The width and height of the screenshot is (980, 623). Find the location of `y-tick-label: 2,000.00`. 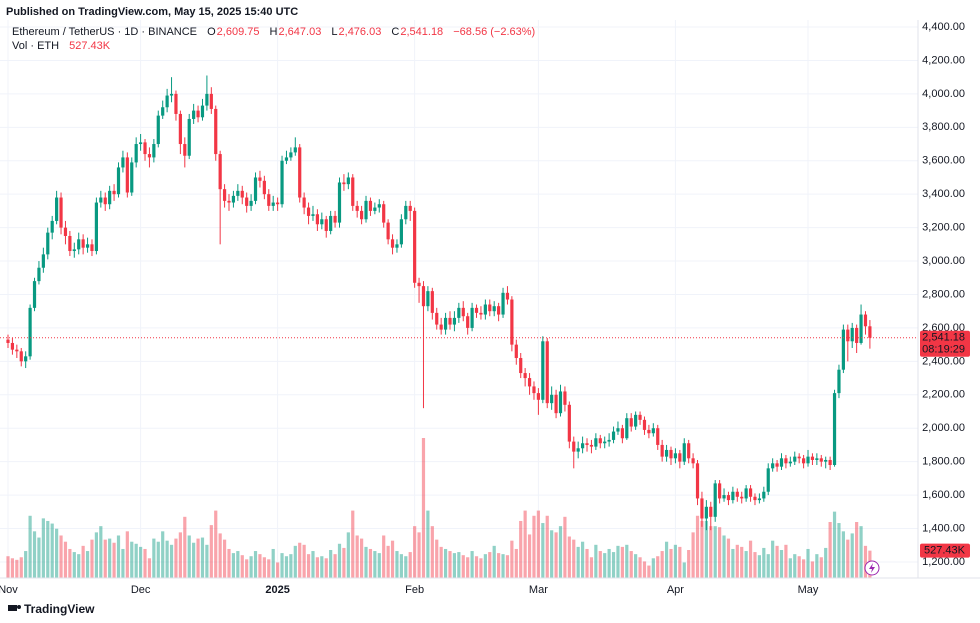

y-tick-label: 2,000.00 is located at coordinates (943, 428).